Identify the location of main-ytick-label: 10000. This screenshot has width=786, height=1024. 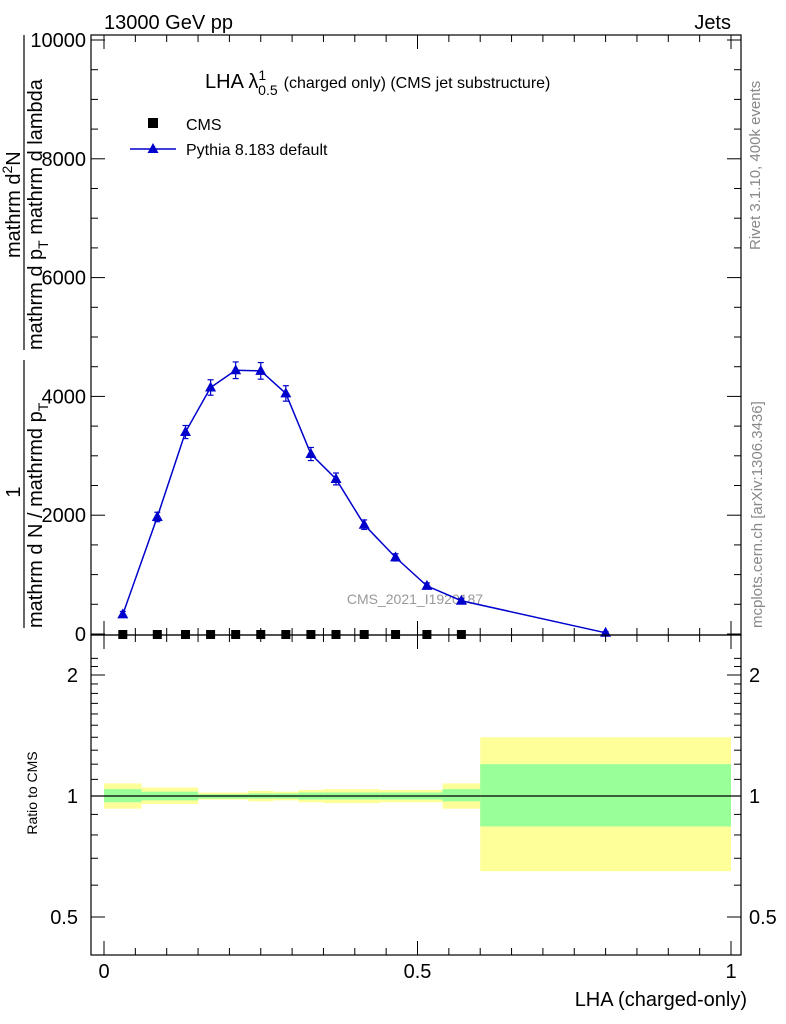
(58, 41).